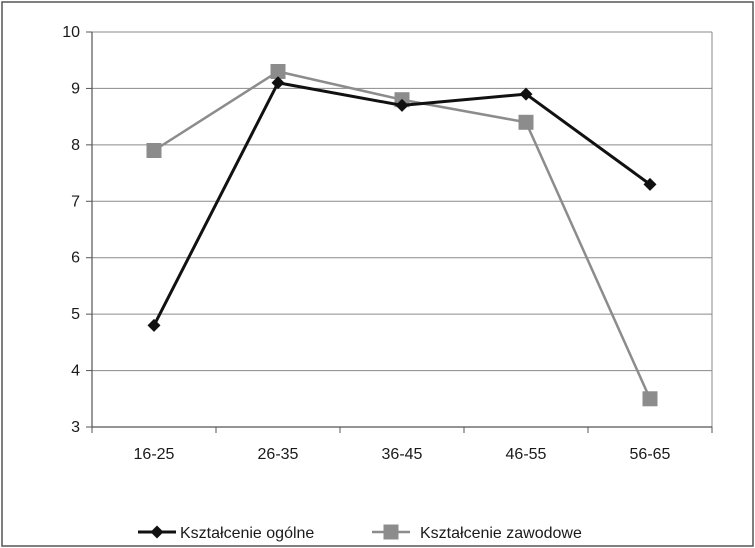  What do you see at coordinates (247, 533) in the screenshot?
I see `legend-label: Kształcenie ogólne` at bounding box center [247, 533].